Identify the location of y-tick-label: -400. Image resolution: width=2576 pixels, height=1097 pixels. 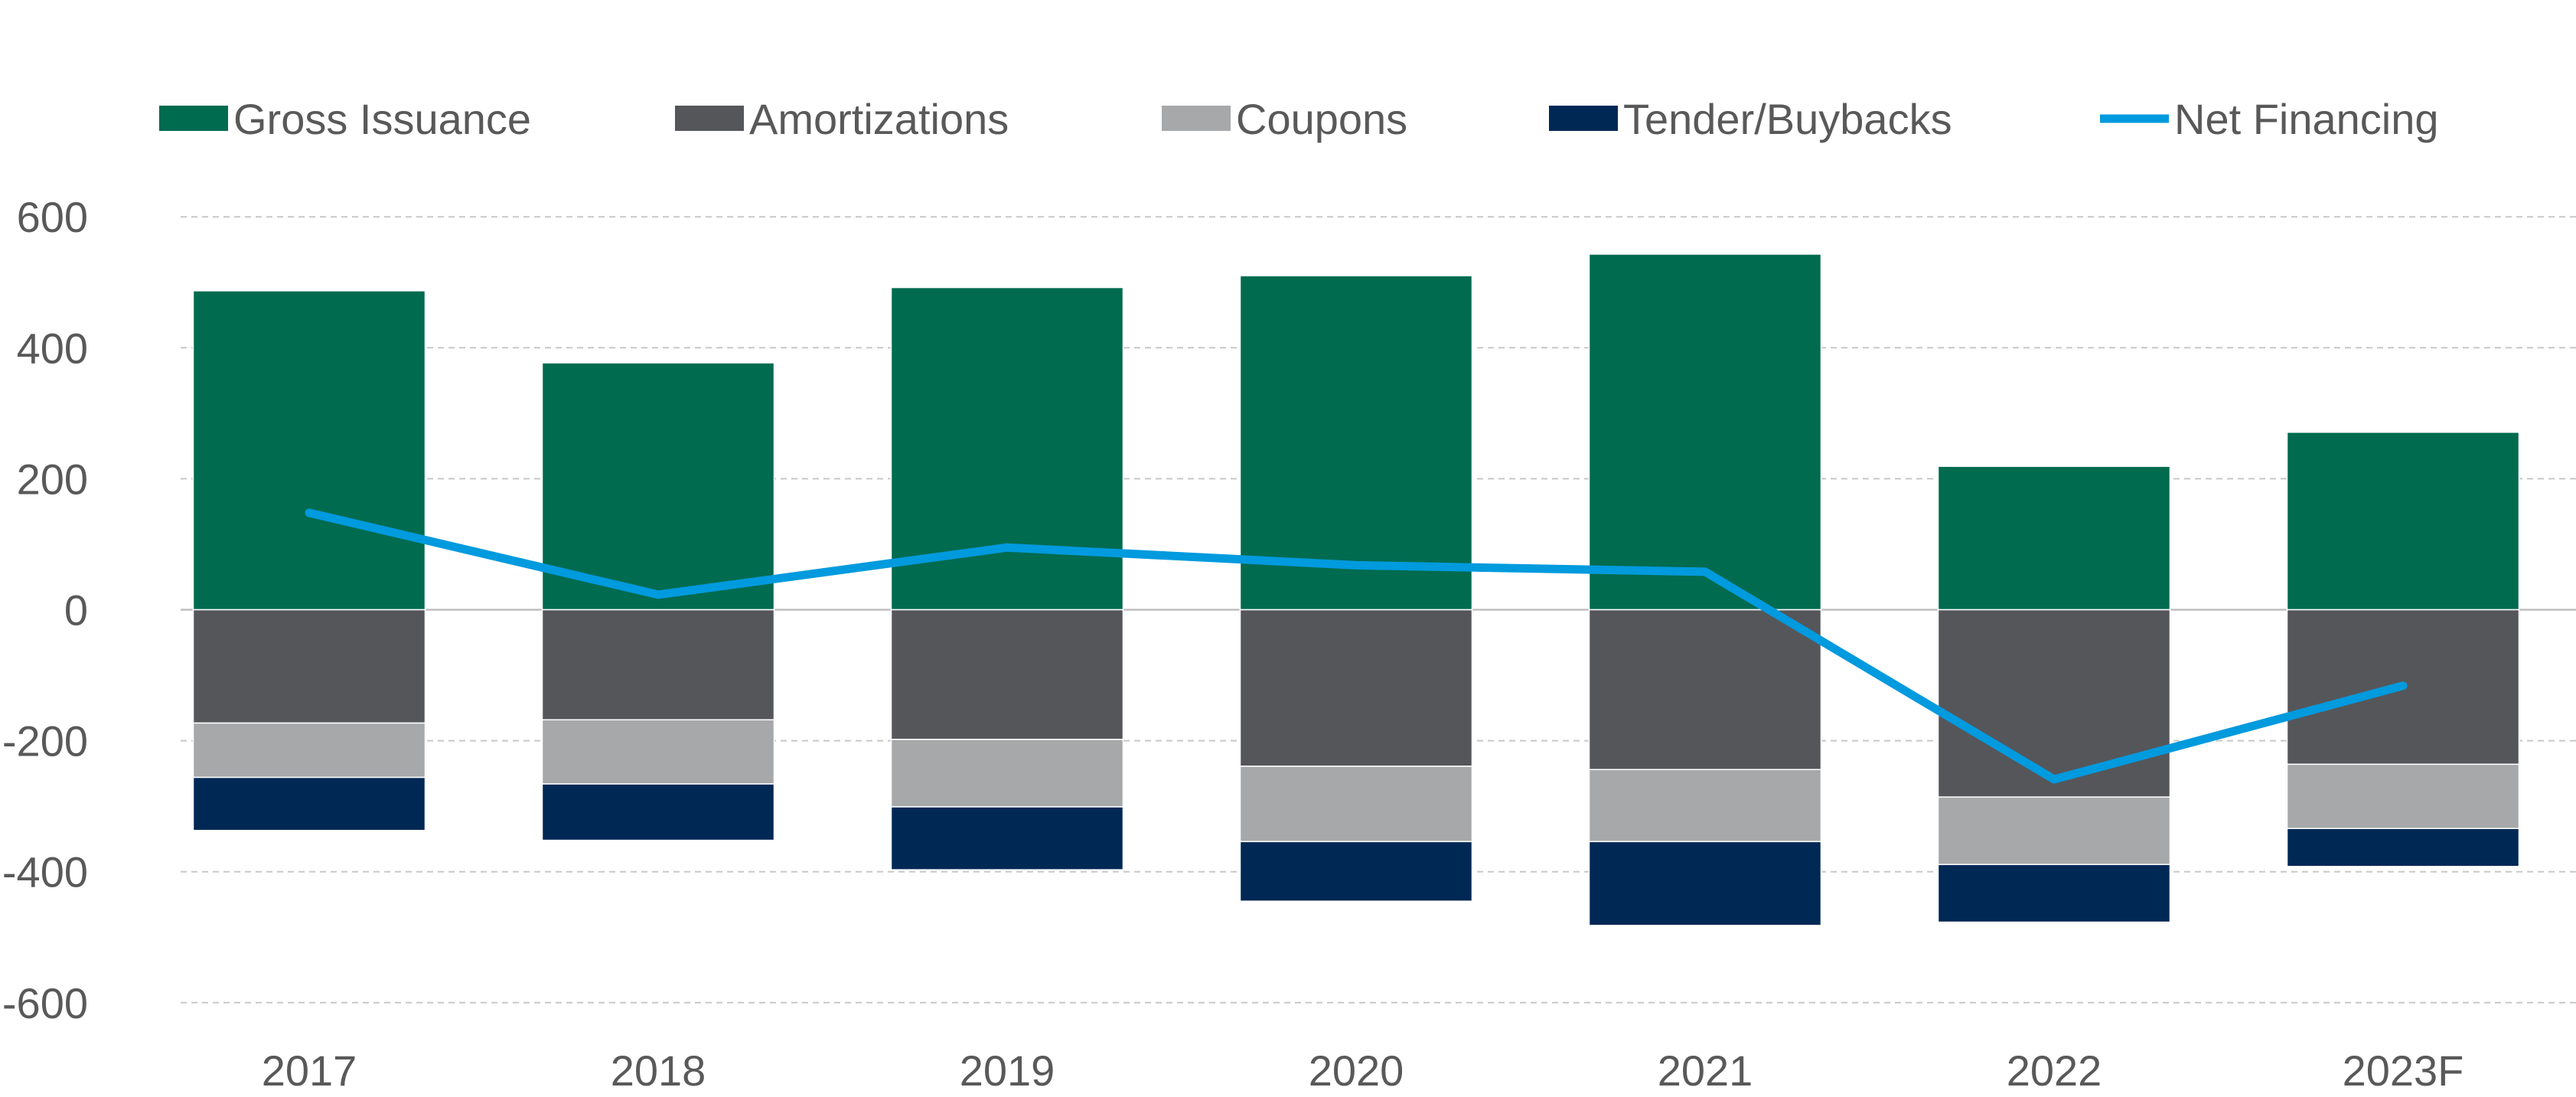
(45, 872).